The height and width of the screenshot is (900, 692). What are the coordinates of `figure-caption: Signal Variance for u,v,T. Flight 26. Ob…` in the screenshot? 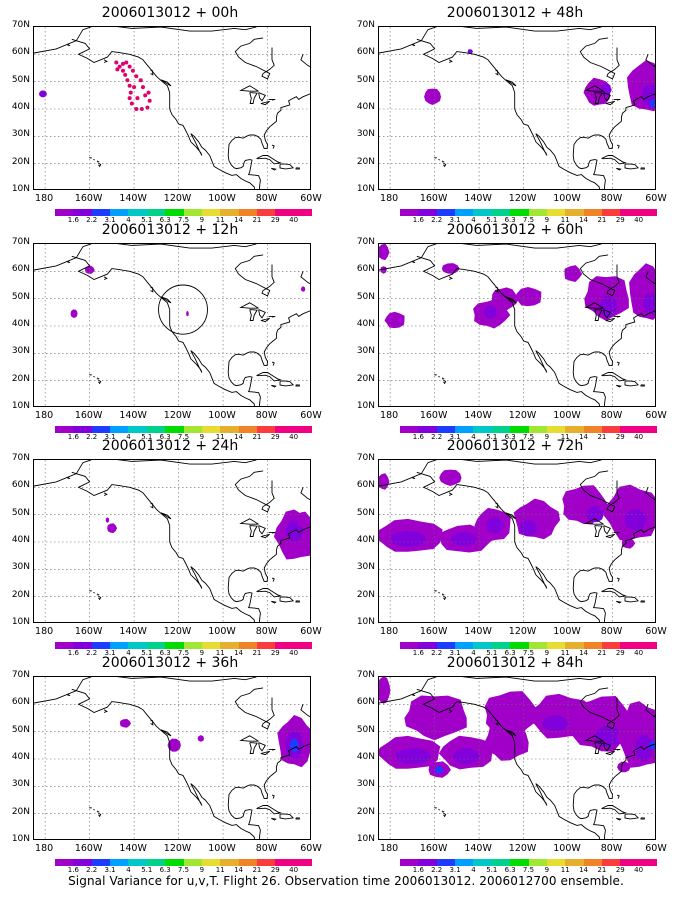 It's located at (346, 881).